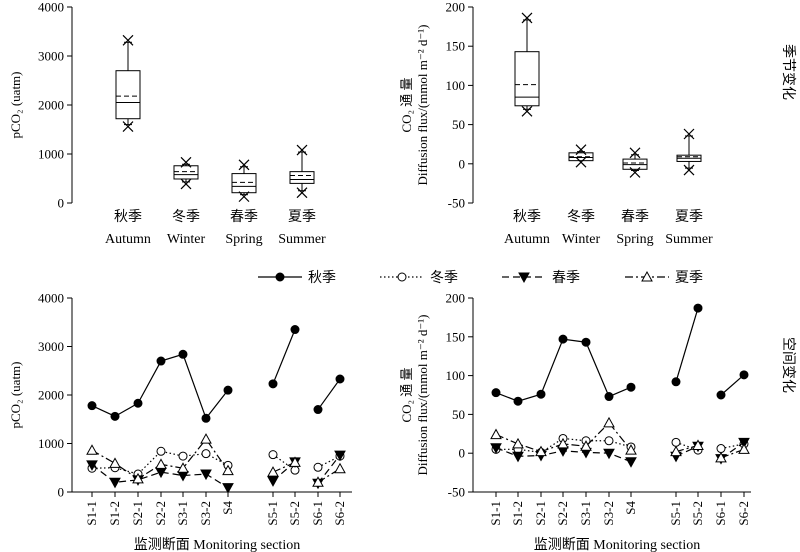 The width and height of the screenshot is (800, 552). I want to click on y-tick-label: 150, so click(456, 336).